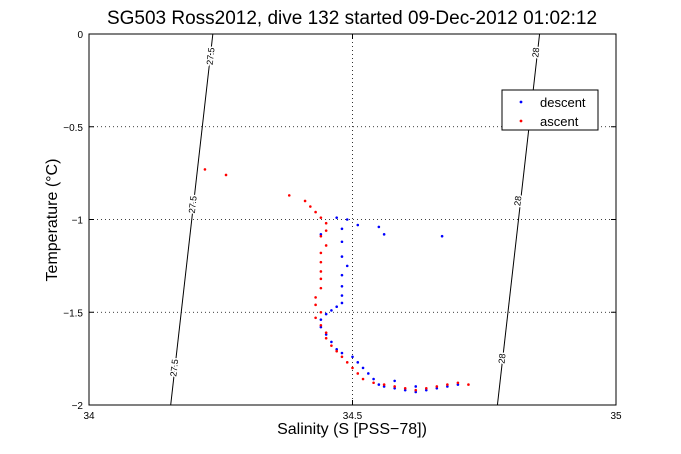 This screenshot has width=681, height=454. I want to click on x-tick-label: 34.5, so click(353, 416).